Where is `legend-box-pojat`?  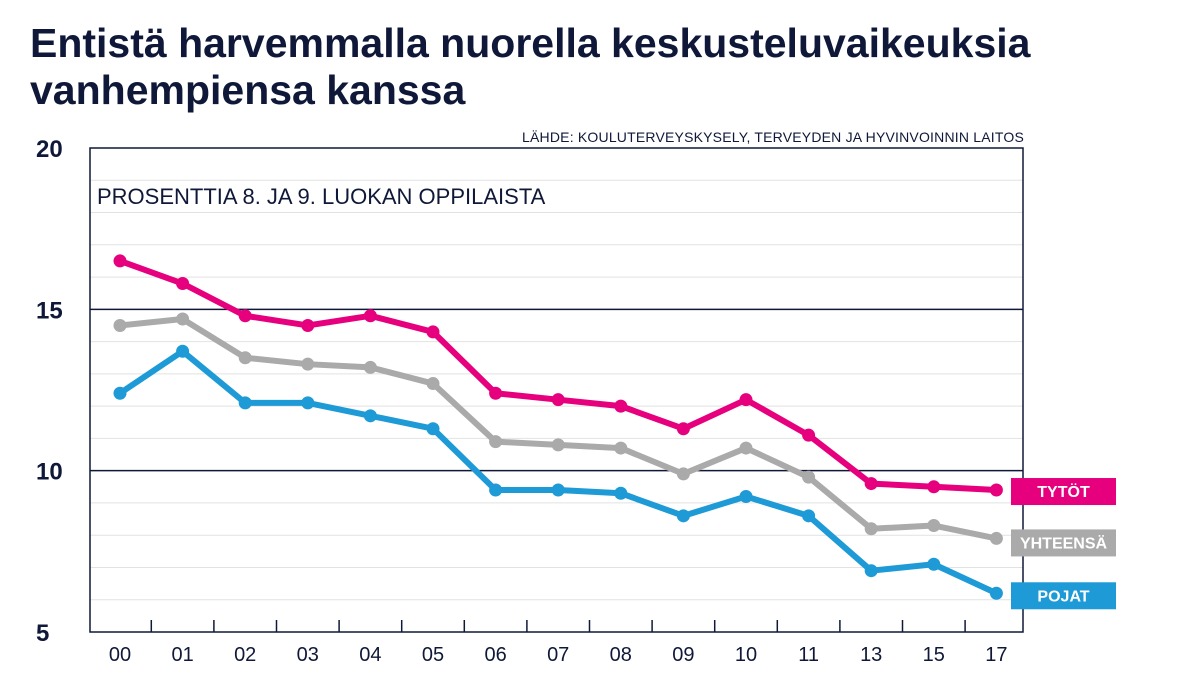 legend-box-pojat is located at coordinates (1063, 596).